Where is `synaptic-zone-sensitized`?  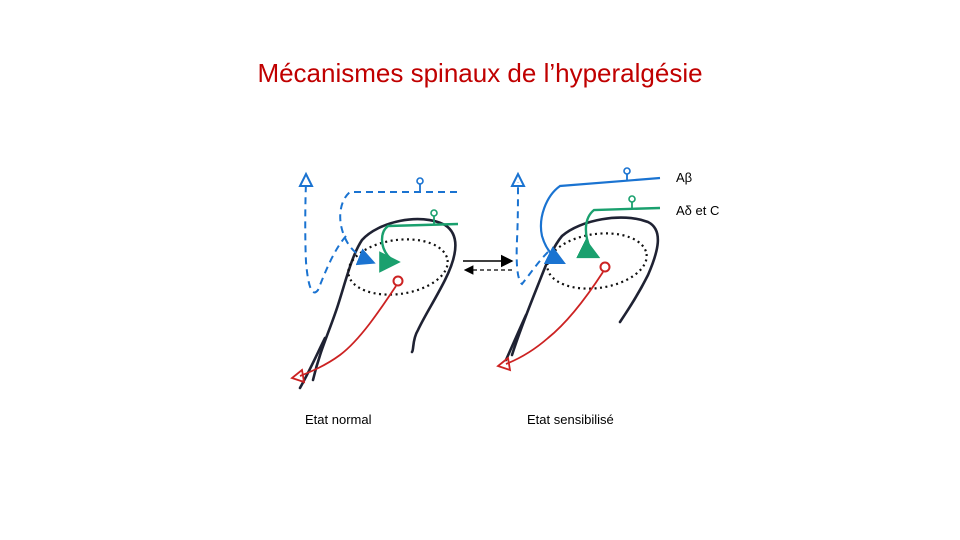
synaptic-zone-sensitized is located at coordinates (597, 261).